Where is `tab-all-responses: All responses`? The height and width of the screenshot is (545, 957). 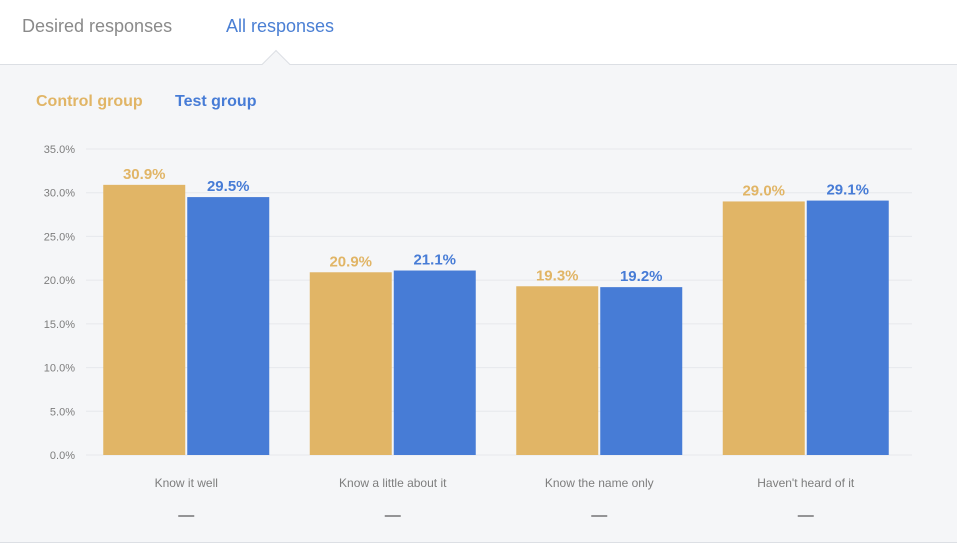 tab-all-responses: All responses is located at coordinates (280, 26).